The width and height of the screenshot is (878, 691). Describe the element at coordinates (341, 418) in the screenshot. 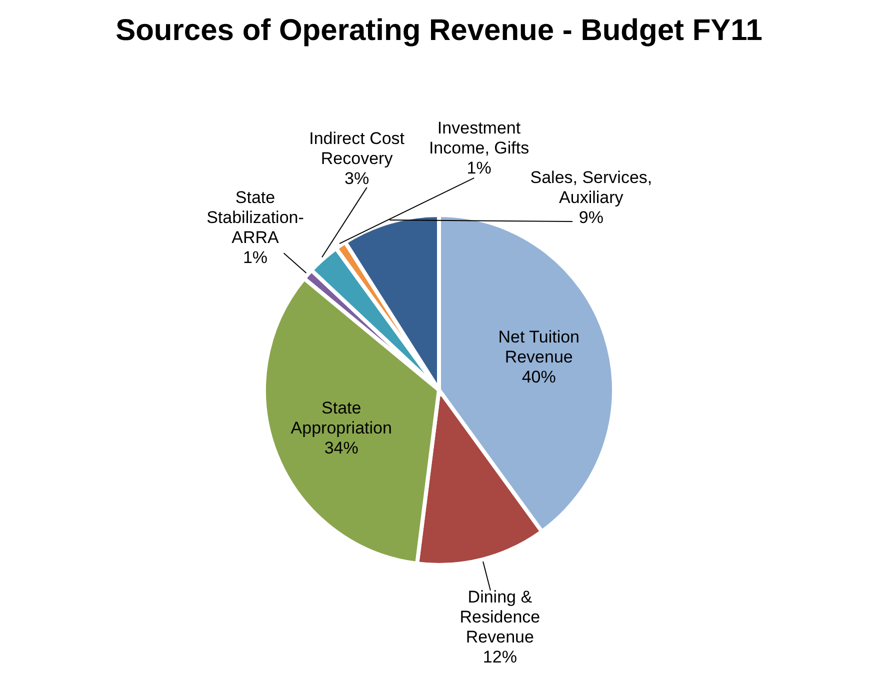

I see `slice-label: State Appropriation` at that location.